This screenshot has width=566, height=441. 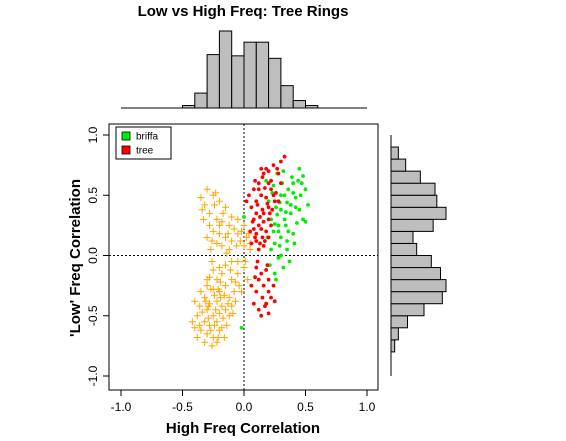 I want to click on chart-title: Low vs High Freq: Tree Rings, so click(x=243, y=11).